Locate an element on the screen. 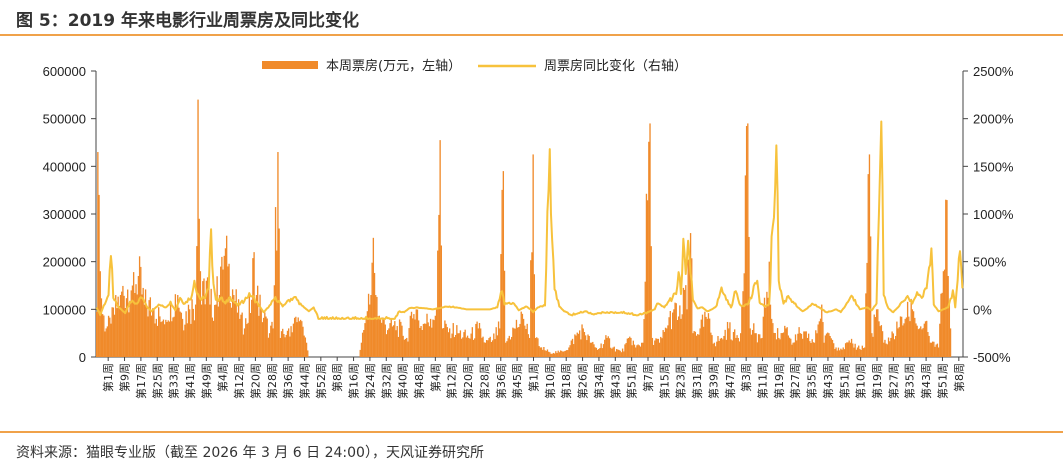 The height and width of the screenshot is (473, 1063). x-tick-label: 第26周 is located at coordinates (583, 381).